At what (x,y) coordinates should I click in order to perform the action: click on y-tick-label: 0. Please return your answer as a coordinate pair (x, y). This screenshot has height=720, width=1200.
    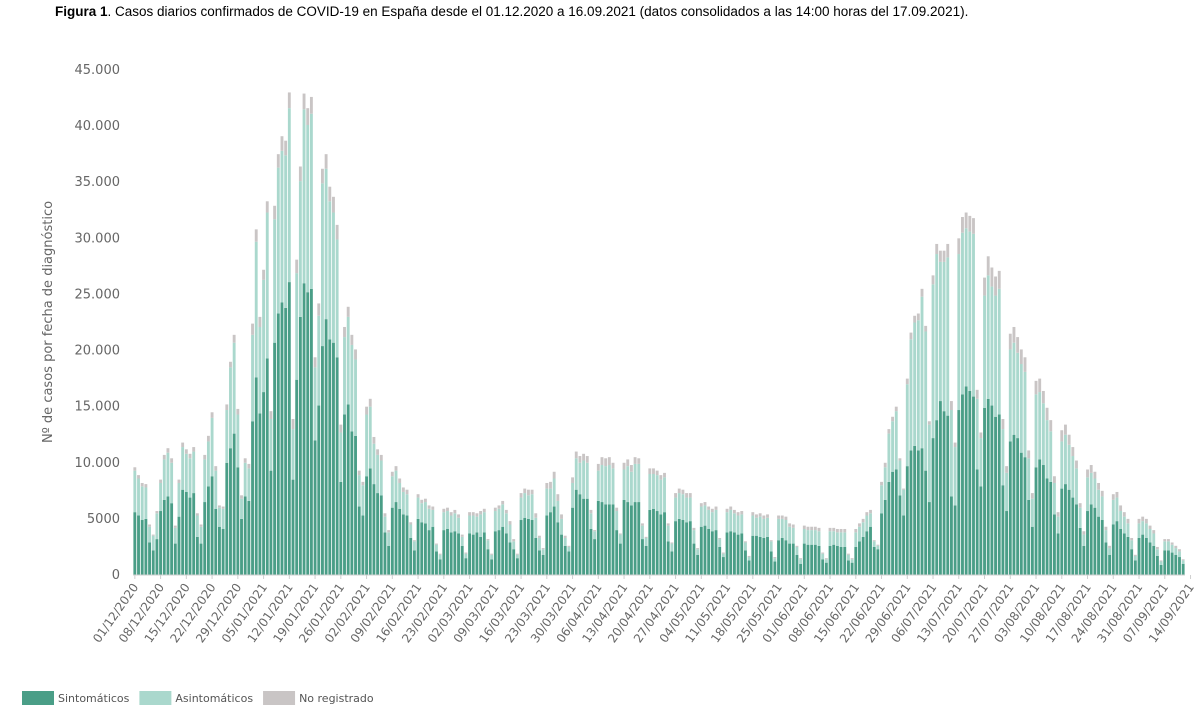
    Looking at the image, I should click on (116, 575).